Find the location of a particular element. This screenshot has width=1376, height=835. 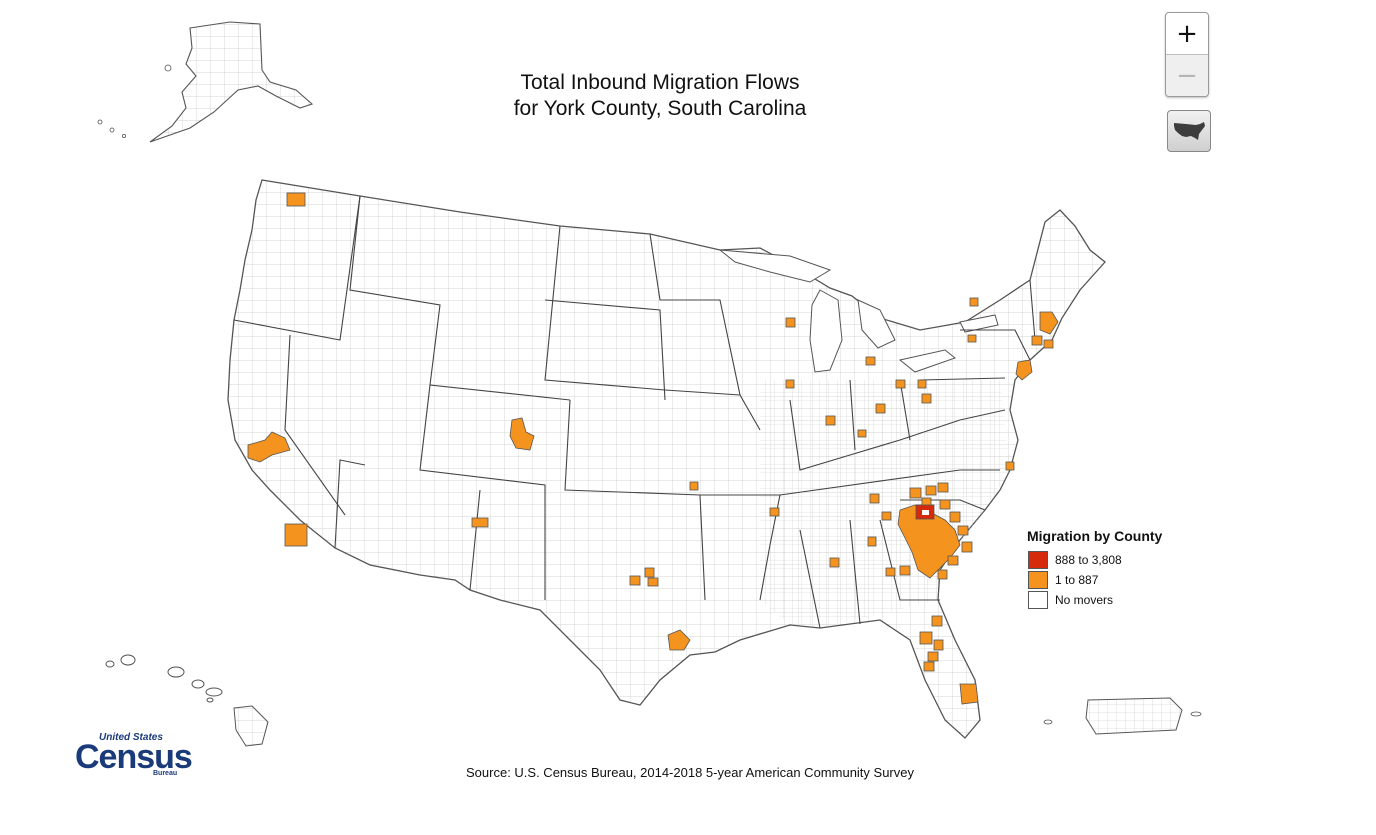

legend-item-none: No movers is located at coordinates (1095, 600).